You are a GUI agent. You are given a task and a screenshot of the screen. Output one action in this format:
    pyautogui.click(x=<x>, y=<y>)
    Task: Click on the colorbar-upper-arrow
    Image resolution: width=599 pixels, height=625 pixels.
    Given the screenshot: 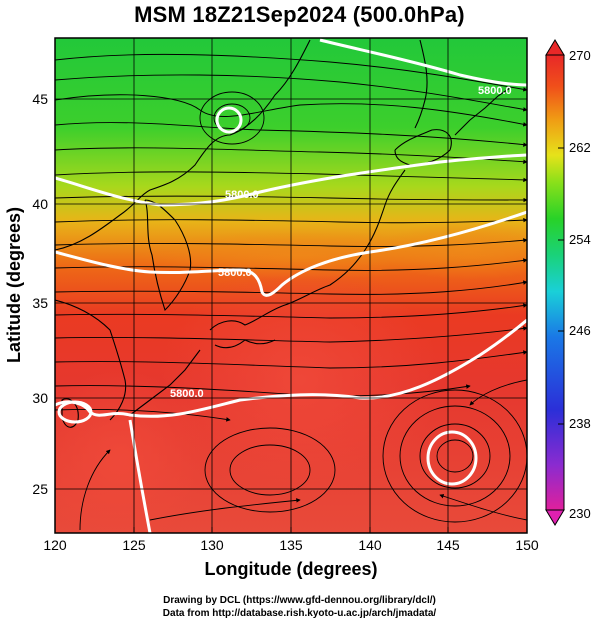 What is the action you would take?
    pyautogui.click(x=555, y=47)
    